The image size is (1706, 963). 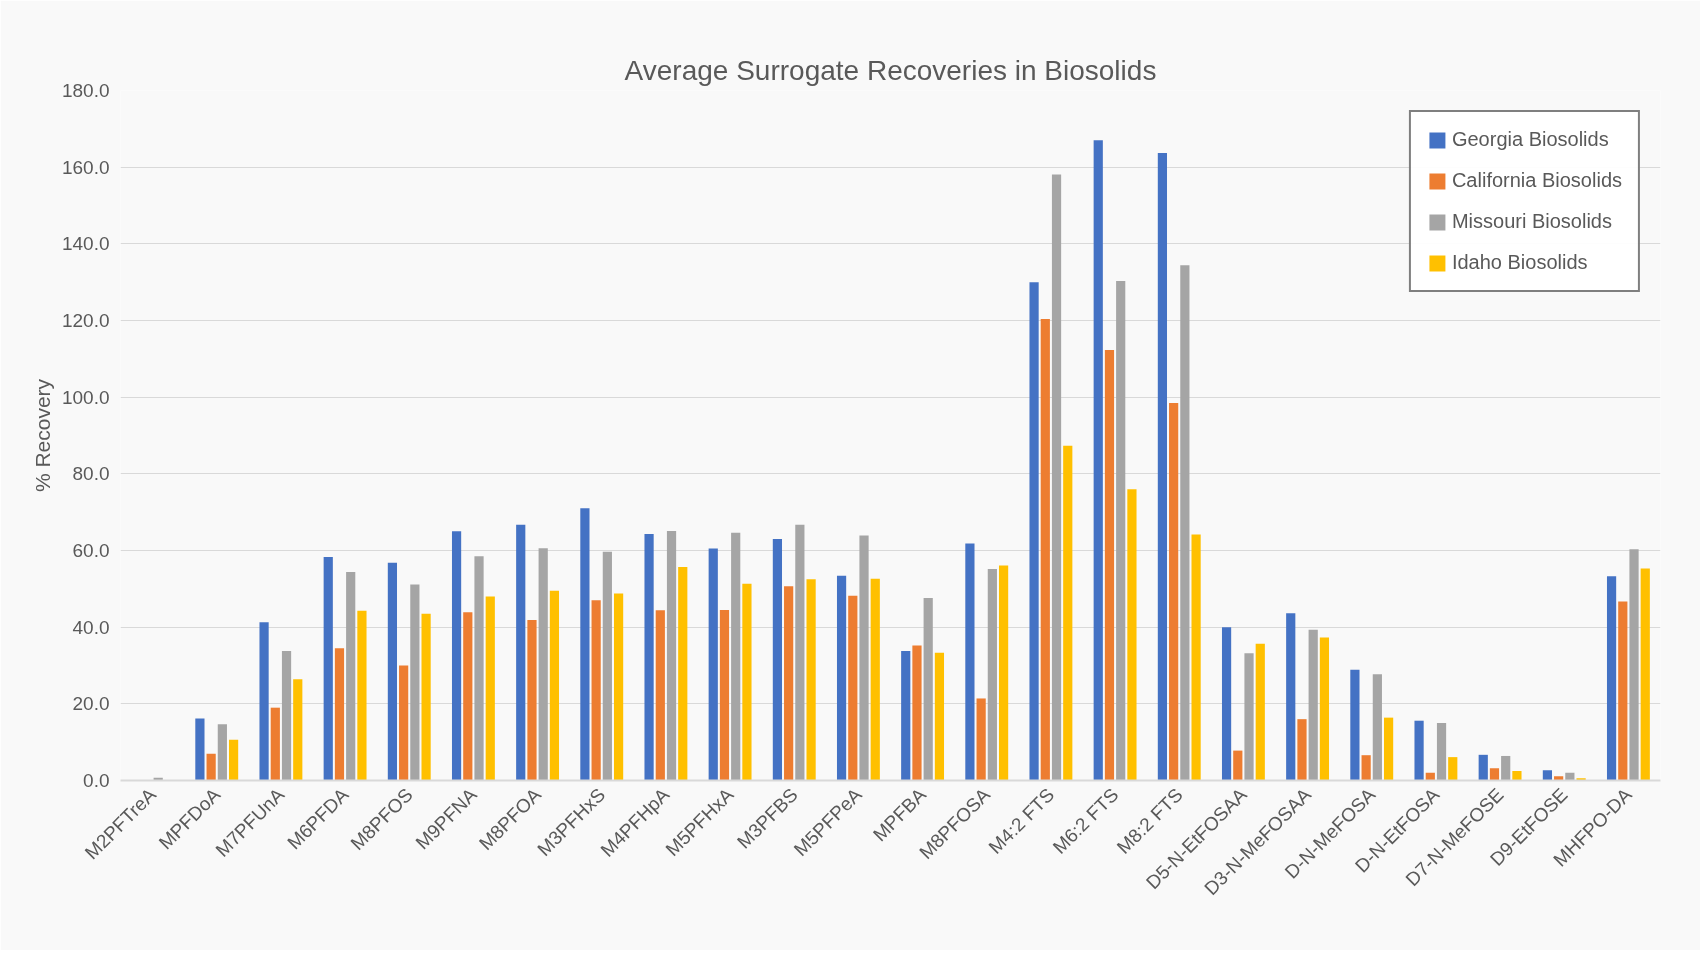 I want to click on legend-label: California Biosolids, so click(x=1536, y=180).